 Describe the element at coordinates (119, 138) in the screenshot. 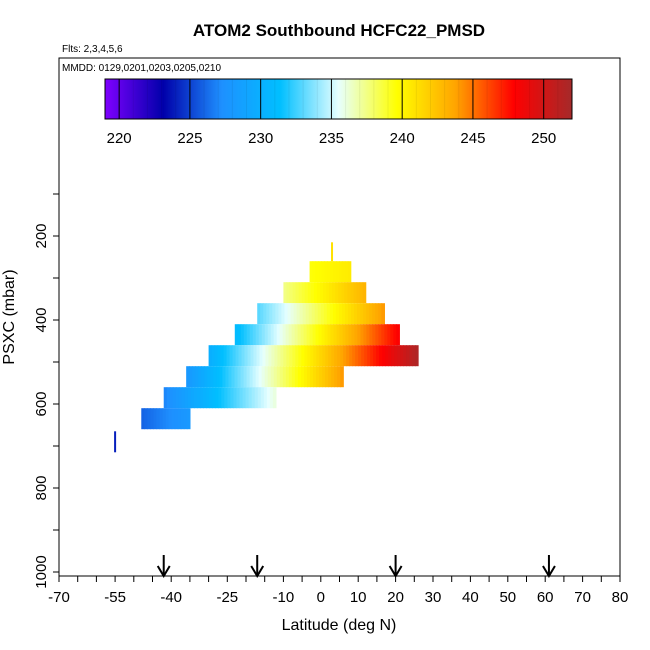

I see `colorbar-tick-label: 220` at that location.